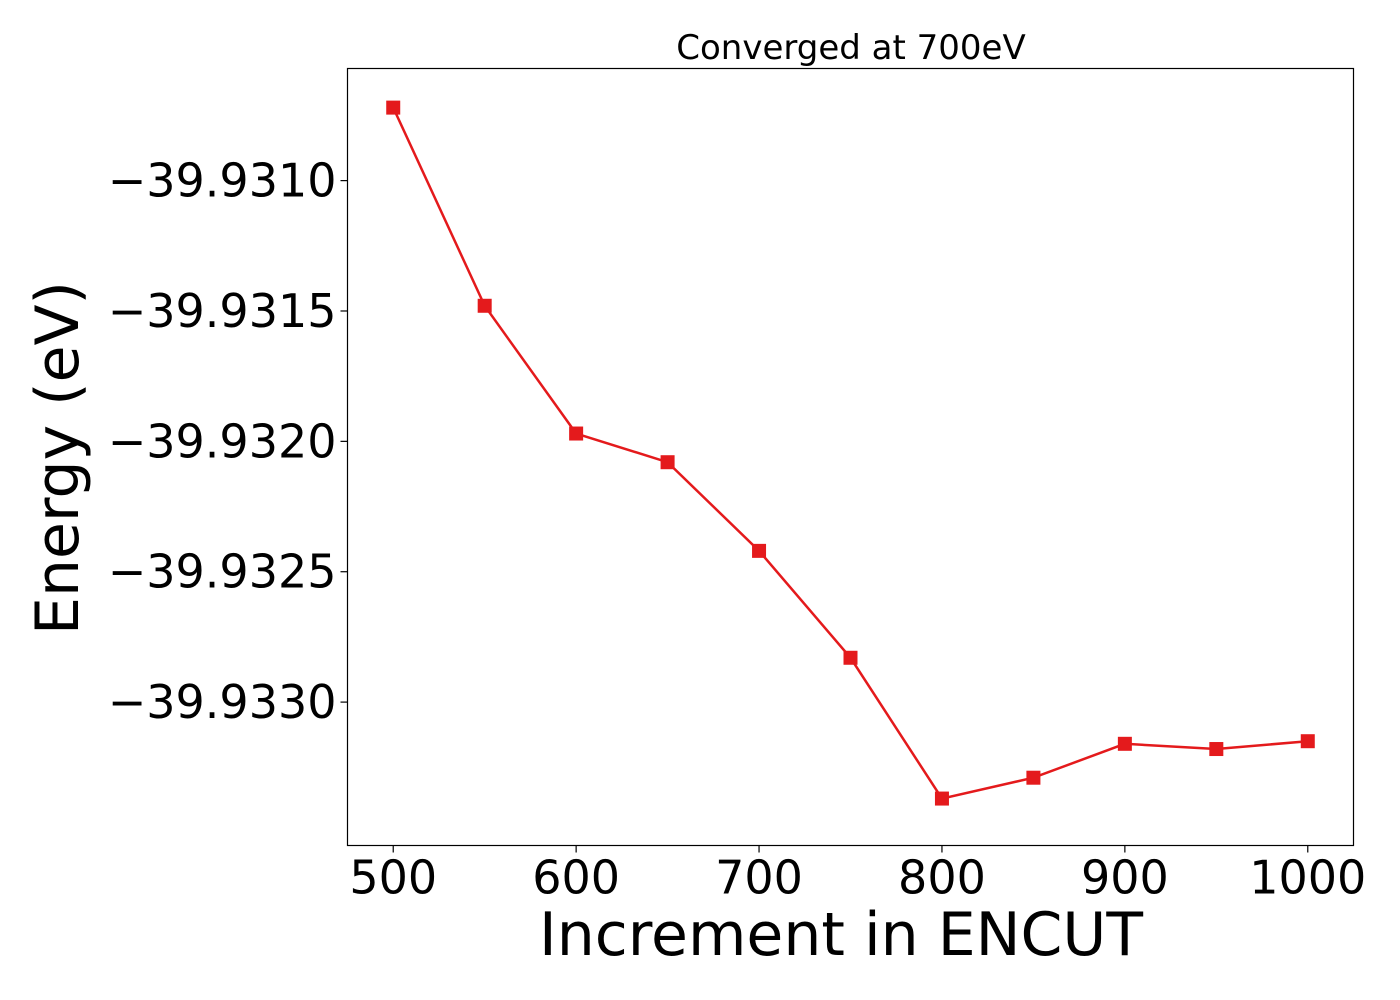  Describe the element at coordinates (850, 48) in the screenshot. I see `chart-title: Converged at 700eV` at that location.